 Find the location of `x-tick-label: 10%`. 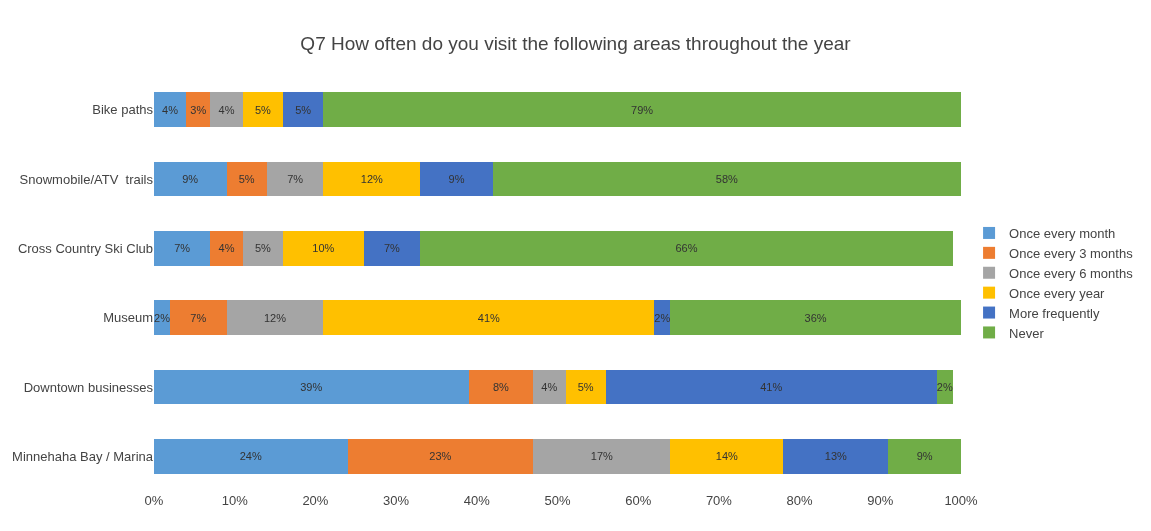

x-tick-label: 10% is located at coordinates (235, 500).